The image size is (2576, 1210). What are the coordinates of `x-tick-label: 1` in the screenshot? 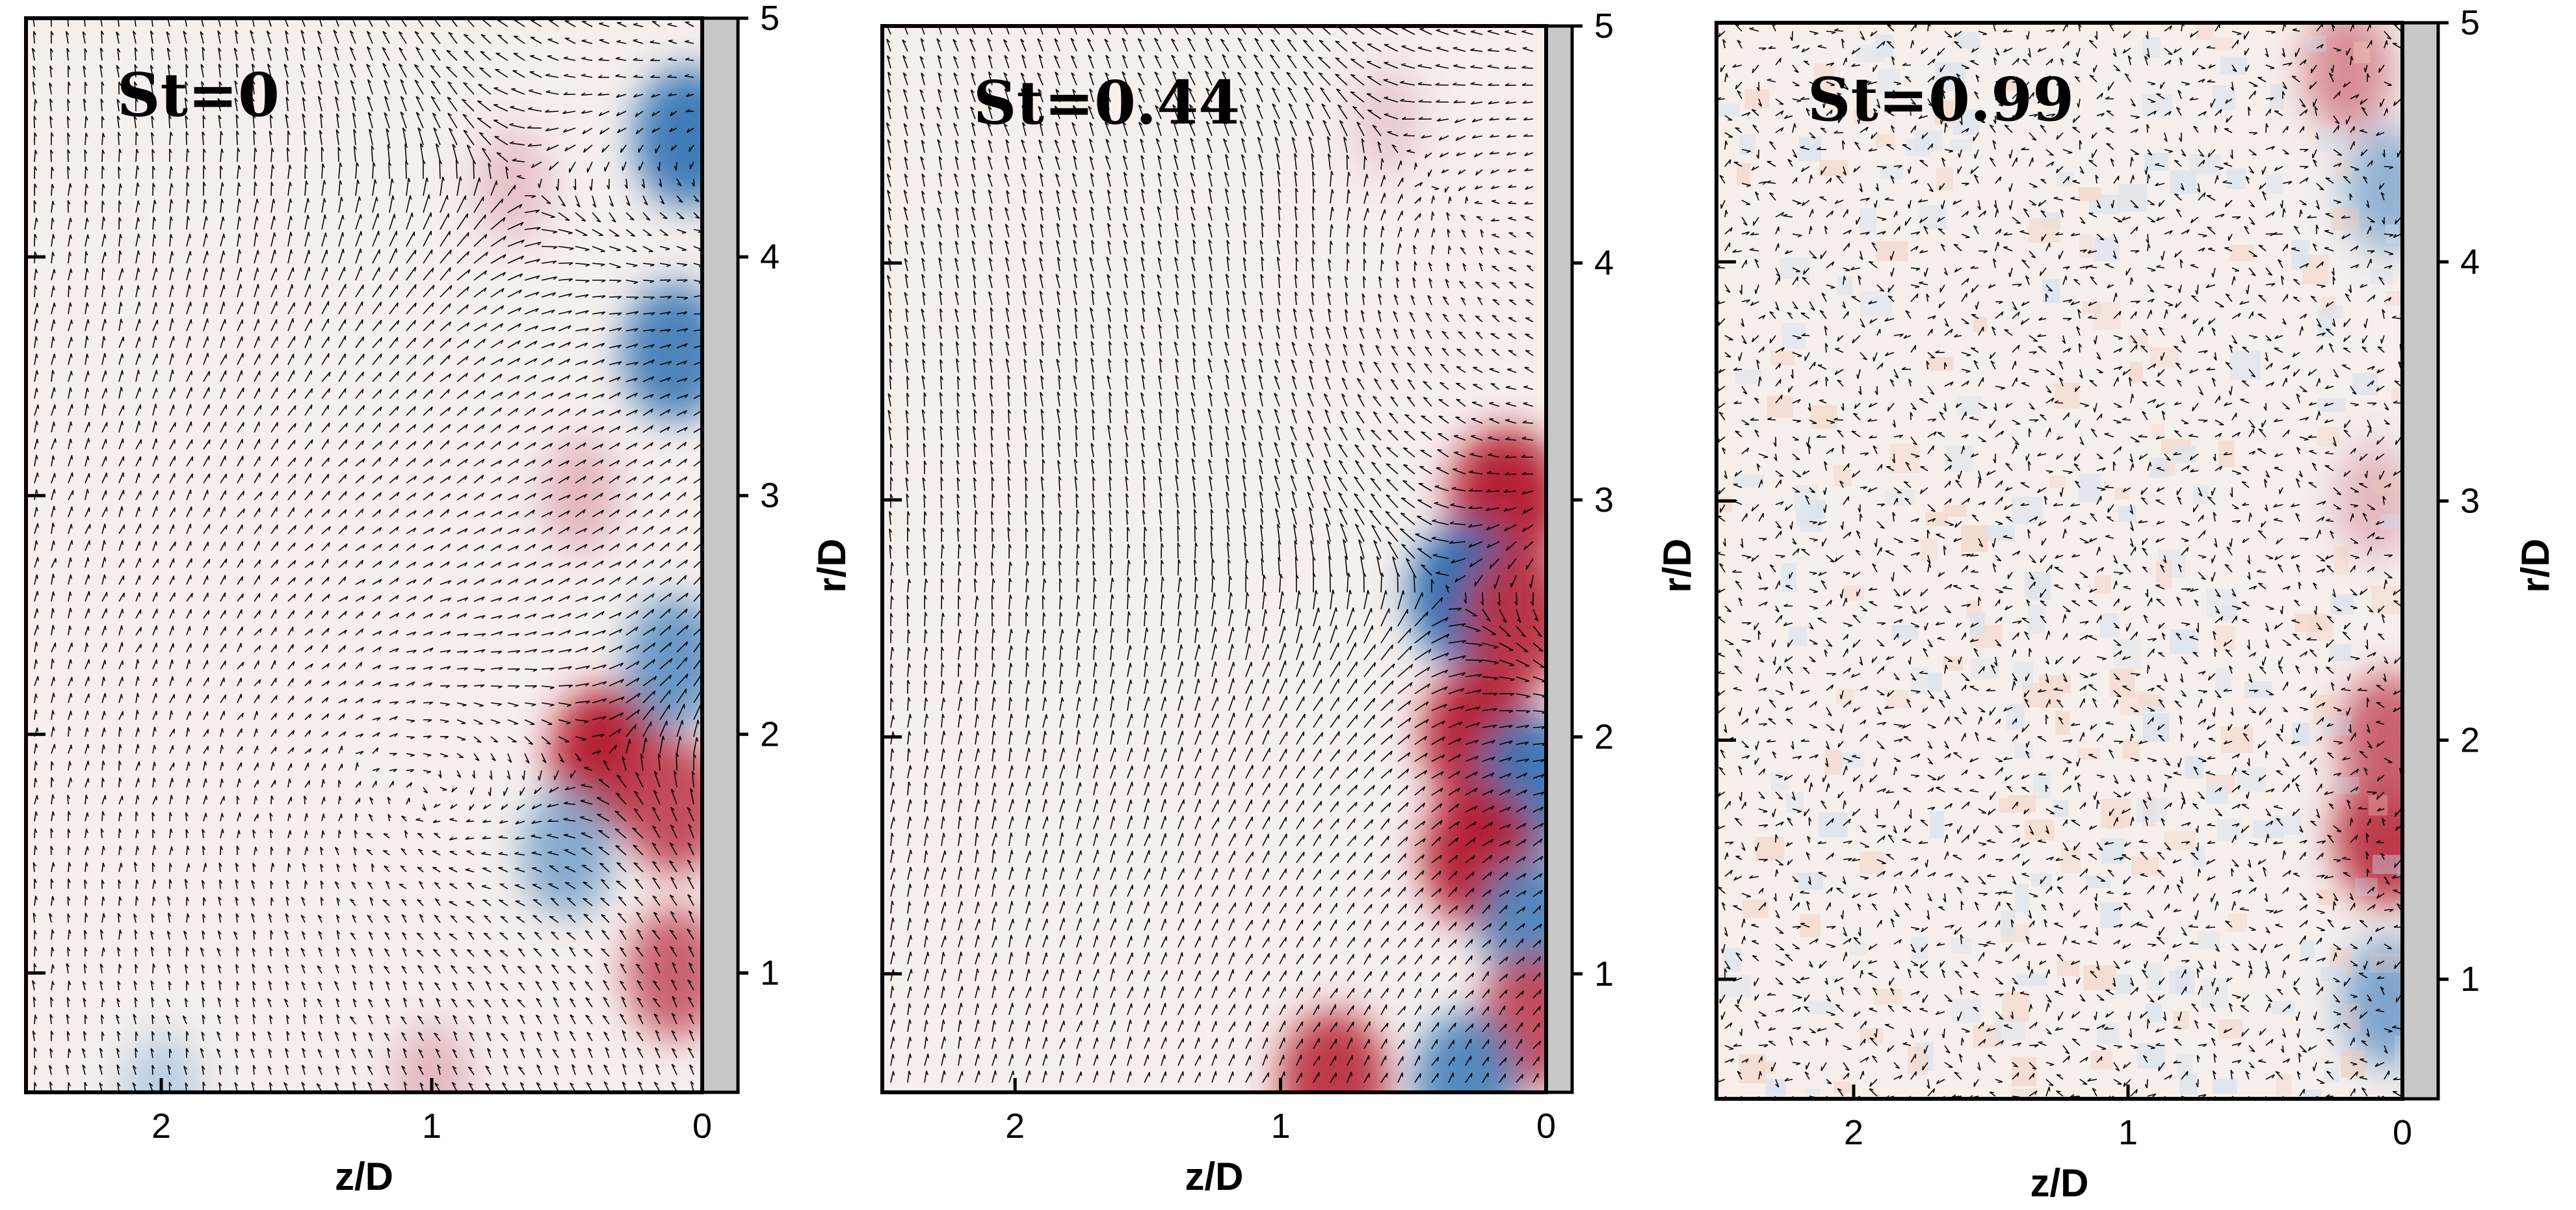 It's located at (1281, 1126).